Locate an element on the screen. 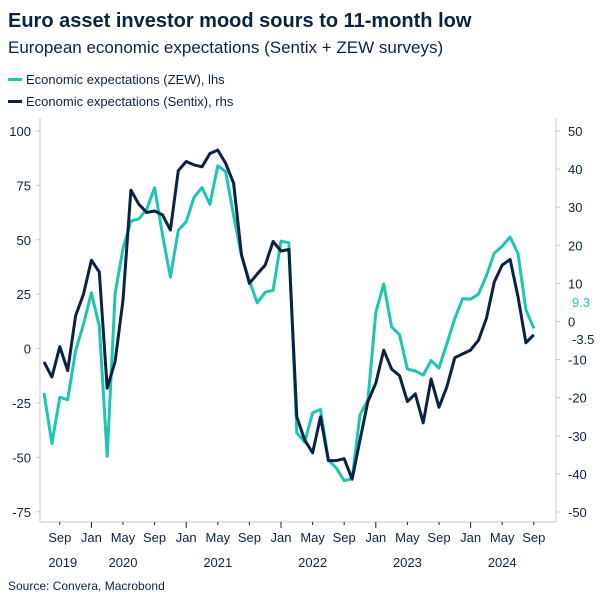  x-year-label: 2021 is located at coordinates (217, 562).